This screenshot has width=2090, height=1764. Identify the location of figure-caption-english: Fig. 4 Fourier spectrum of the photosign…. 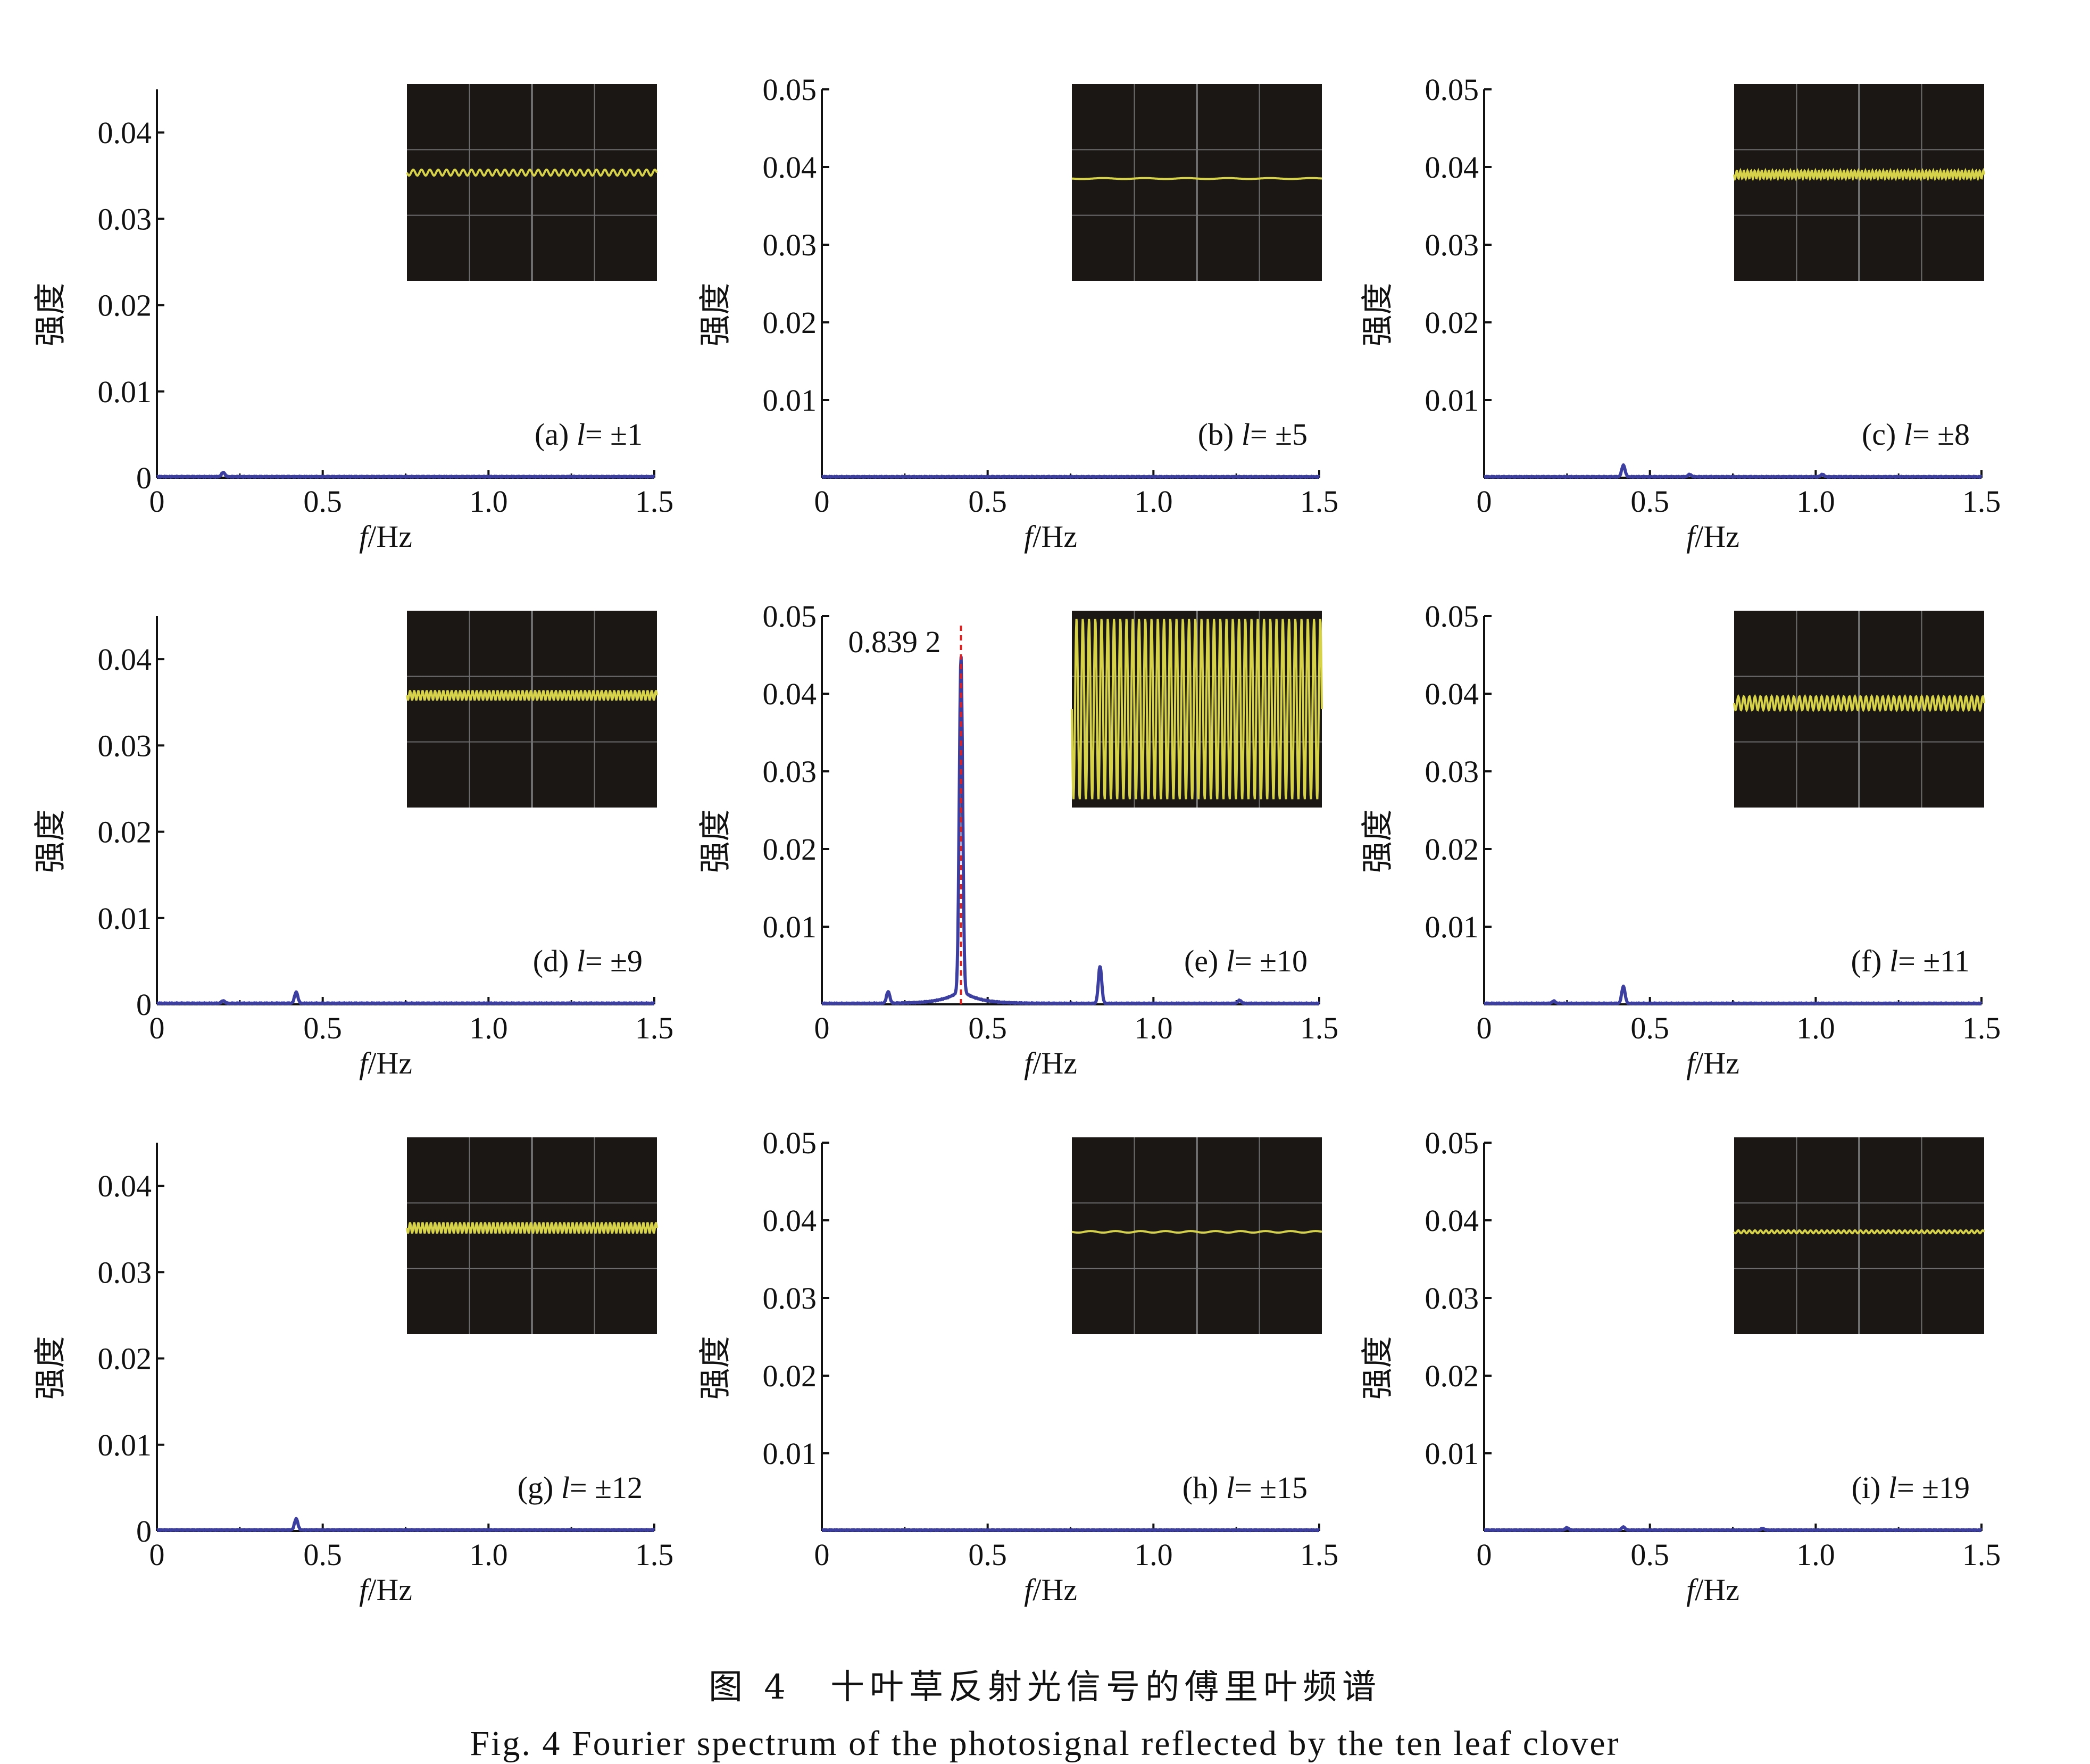
(1045, 1744).